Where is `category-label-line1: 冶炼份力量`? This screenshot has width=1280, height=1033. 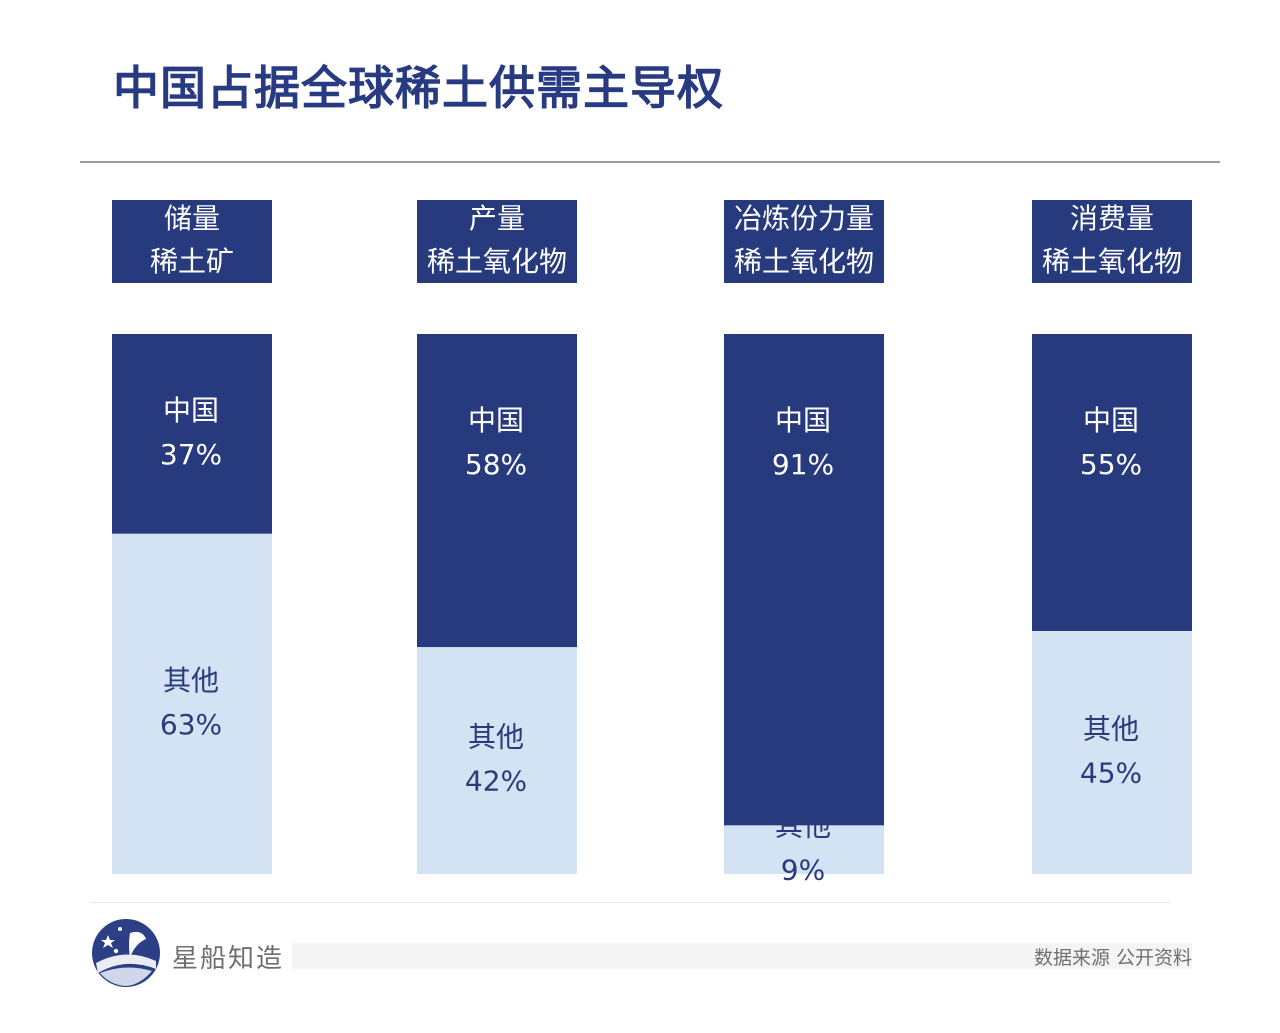 category-label-line1: 冶炼份力量 is located at coordinates (804, 218).